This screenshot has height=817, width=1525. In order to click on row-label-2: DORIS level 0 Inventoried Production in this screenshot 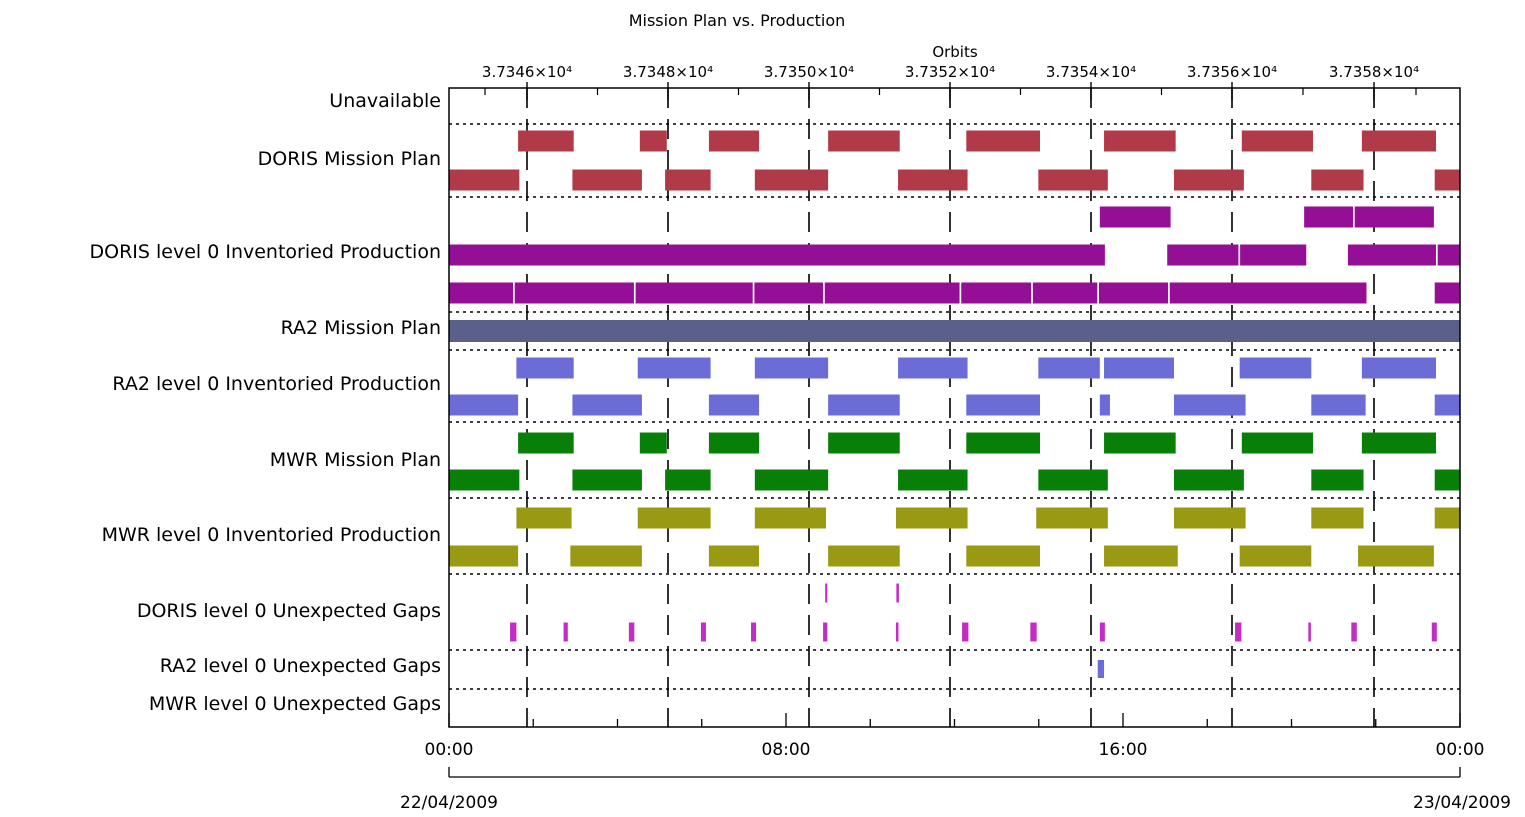, I will do `click(266, 252)`.